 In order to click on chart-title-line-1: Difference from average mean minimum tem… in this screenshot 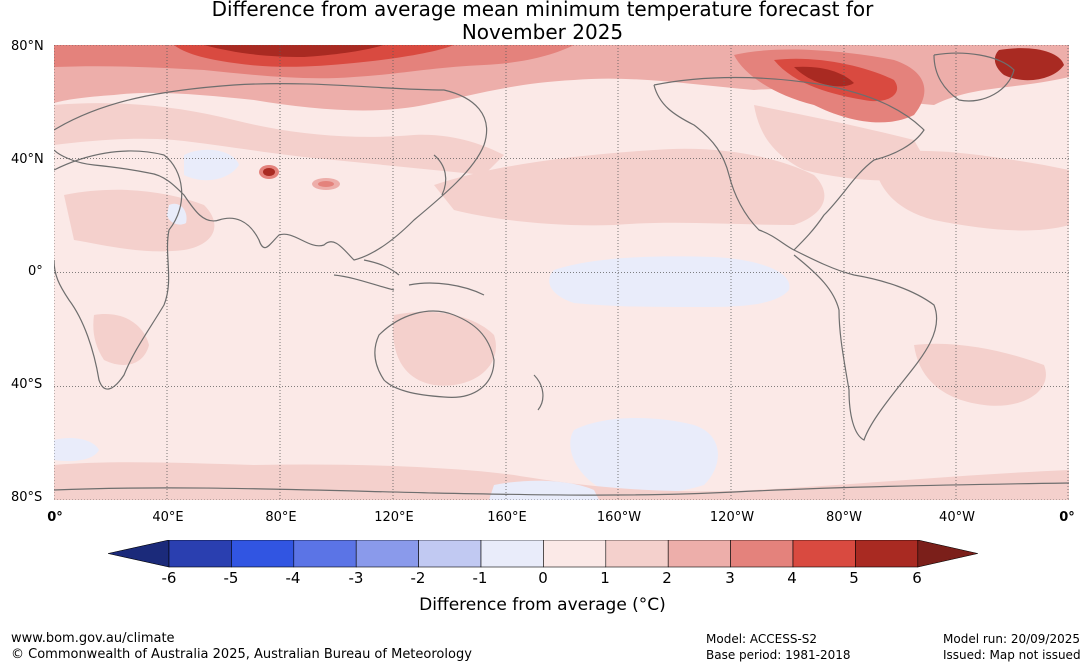, I will do `click(542, 10)`.